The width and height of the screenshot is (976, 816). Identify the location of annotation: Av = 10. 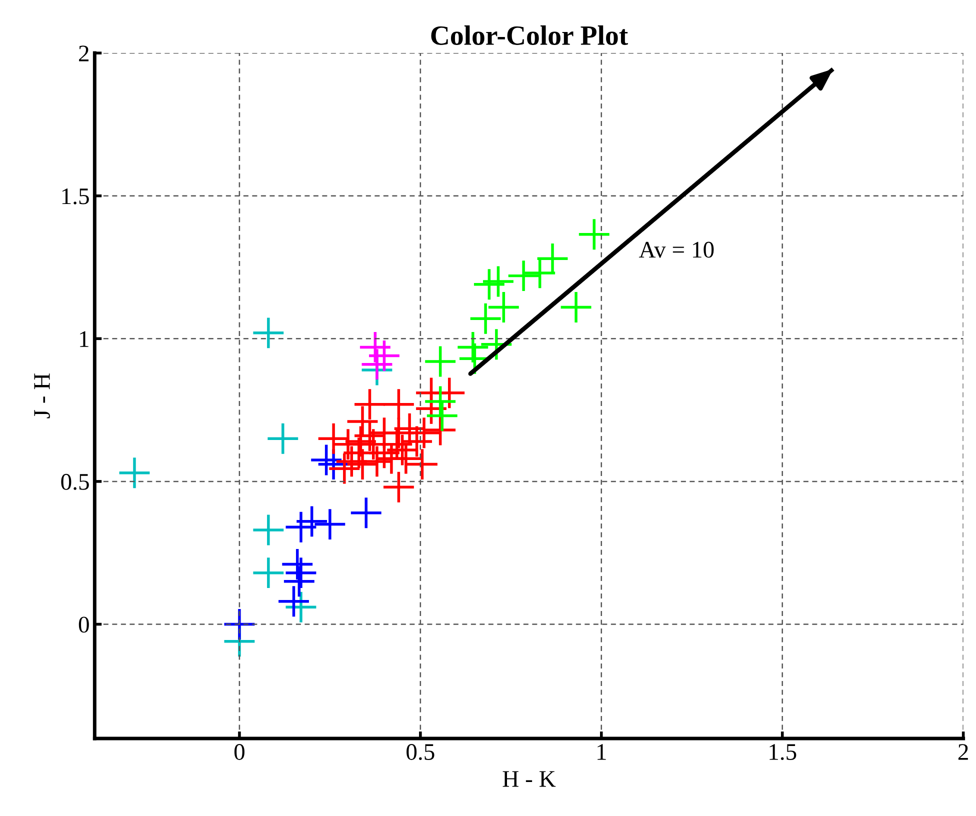
(676, 250).